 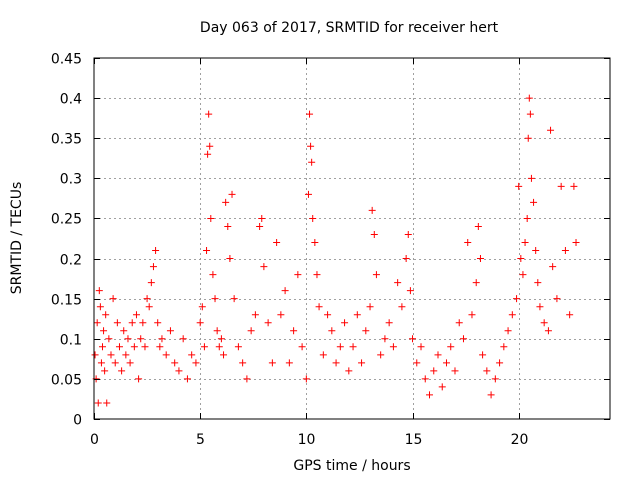 What do you see at coordinates (66, 140) in the screenshot?
I see `y-tick-label: 0.35` at bounding box center [66, 140].